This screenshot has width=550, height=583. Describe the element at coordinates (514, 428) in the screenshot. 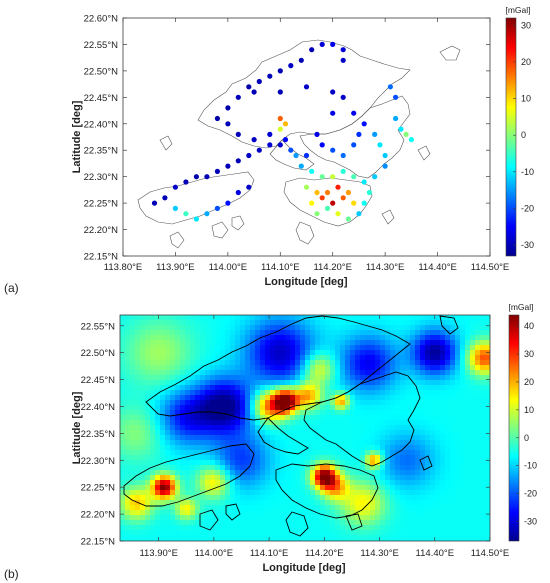

I see `colorbar-gradient` at that location.